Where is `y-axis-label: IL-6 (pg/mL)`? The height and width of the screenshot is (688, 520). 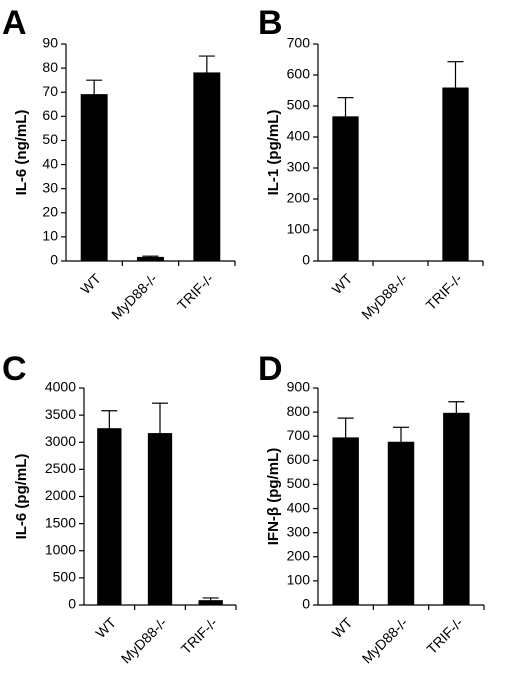 y-axis-label: IL-6 (pg/mL) is located at coordinates (21, 497).